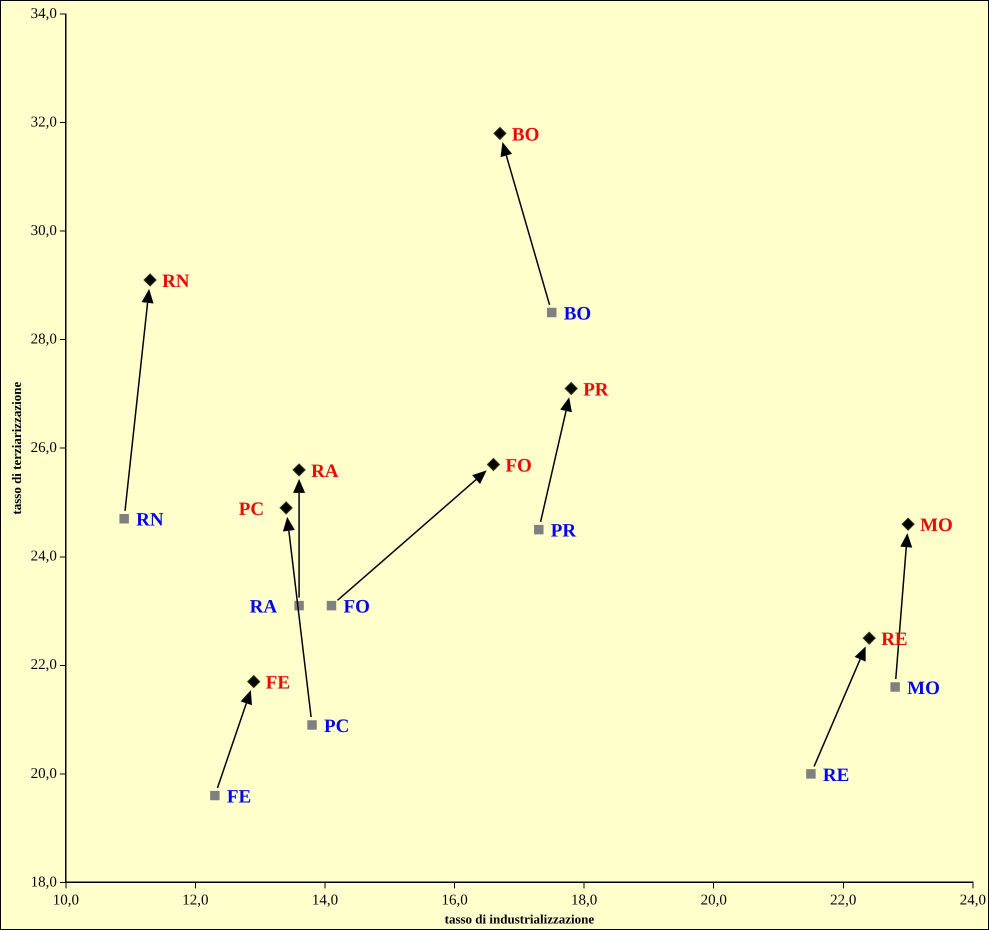  Describe the element at coordinates (454, 900) in the screenshot. I see `x-tick-label: 16,0` at that location.